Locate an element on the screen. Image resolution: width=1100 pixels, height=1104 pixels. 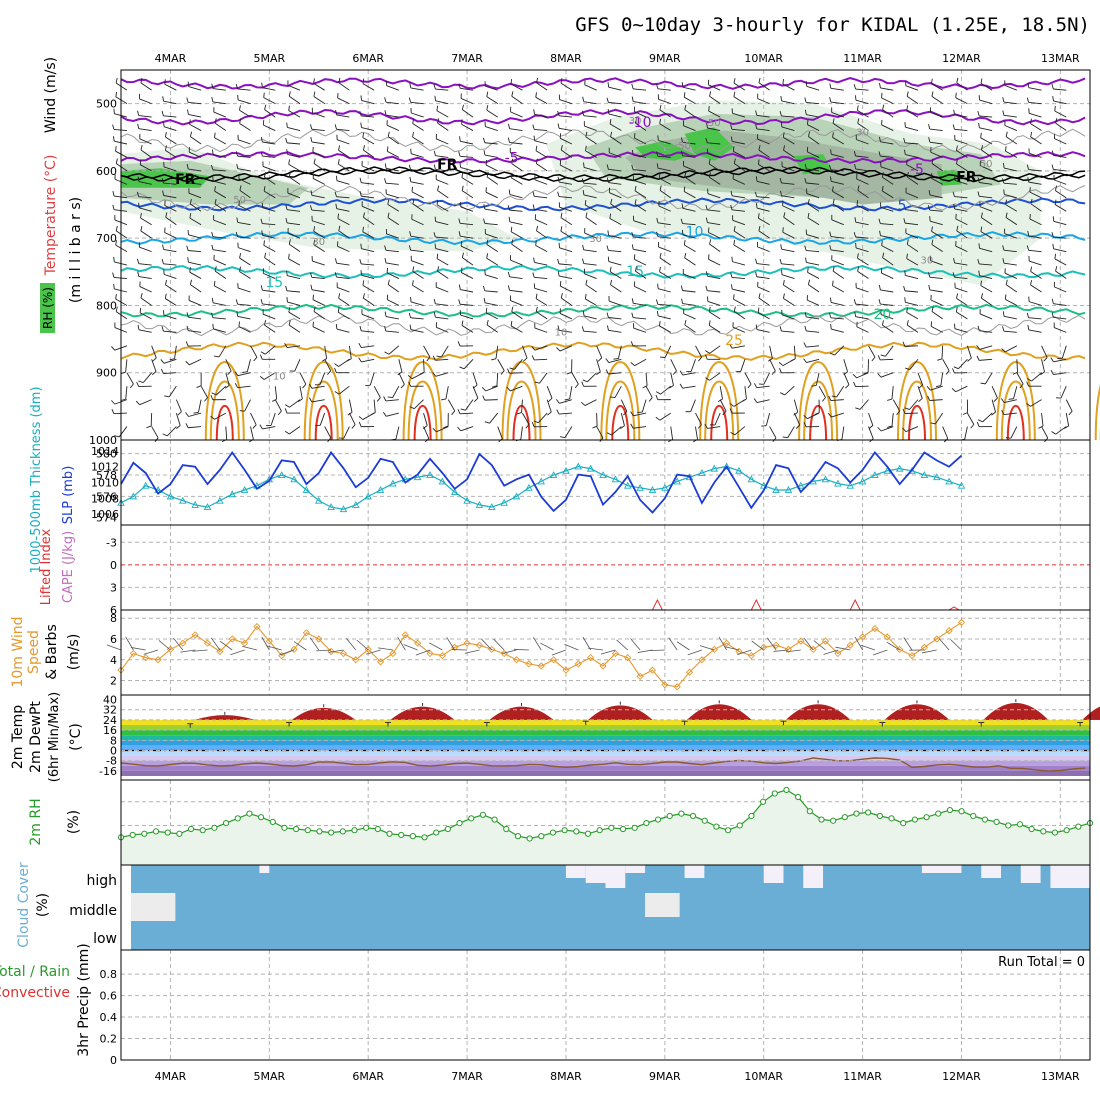
contour-label: 20 is located at coordinates (882, 315).